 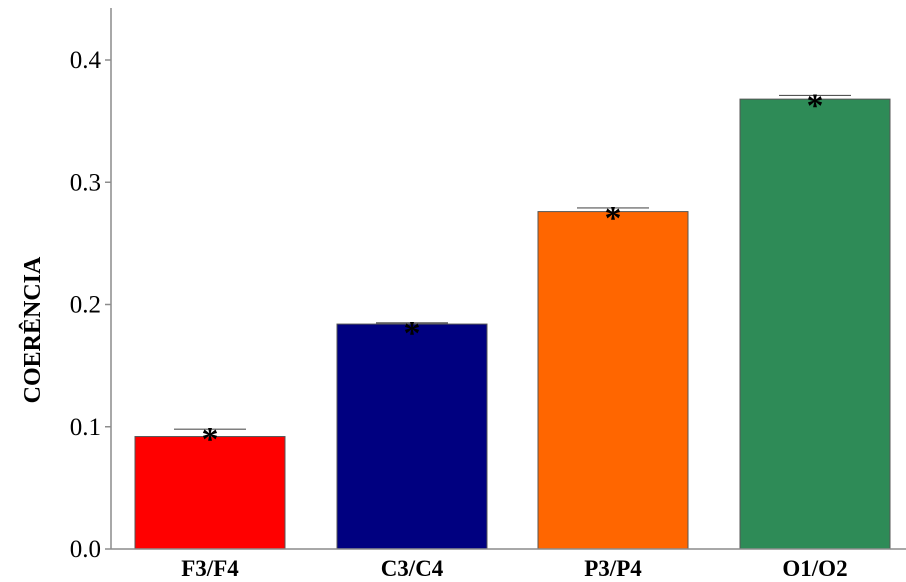 What do you see at coordinates (85, 549) in the screenshot?
I see `y-tick-label: 0.0` at bounding box center [85, 549].